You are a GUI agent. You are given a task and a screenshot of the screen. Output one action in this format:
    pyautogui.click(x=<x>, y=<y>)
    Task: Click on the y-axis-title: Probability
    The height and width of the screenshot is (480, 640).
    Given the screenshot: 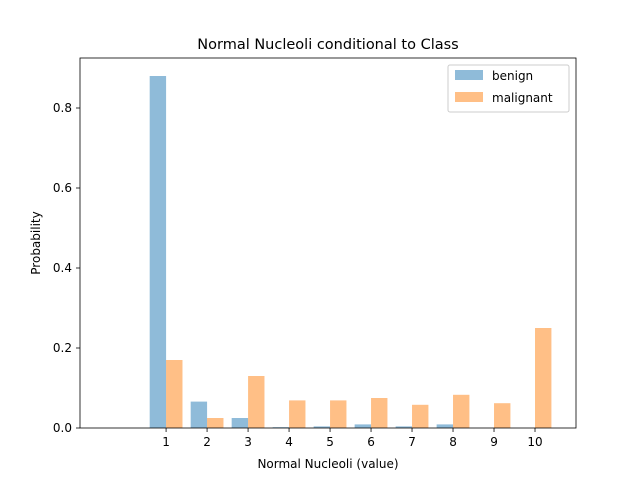 What is the action you would take?
    pyautogui.click(x=36, y=242)
    